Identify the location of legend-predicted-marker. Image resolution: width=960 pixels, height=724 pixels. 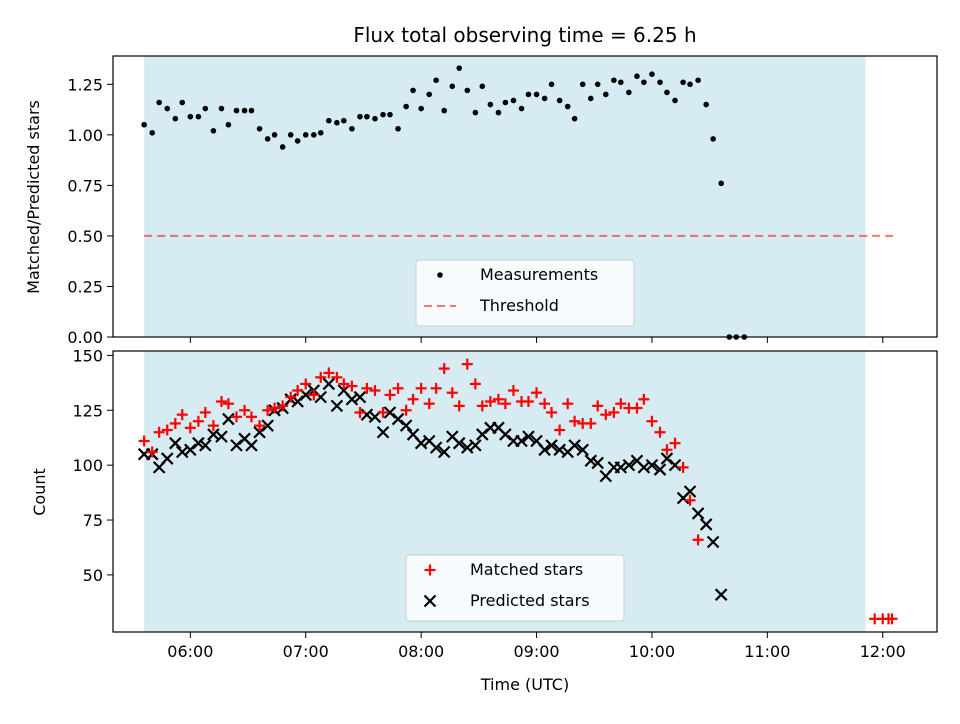
(430, 601).